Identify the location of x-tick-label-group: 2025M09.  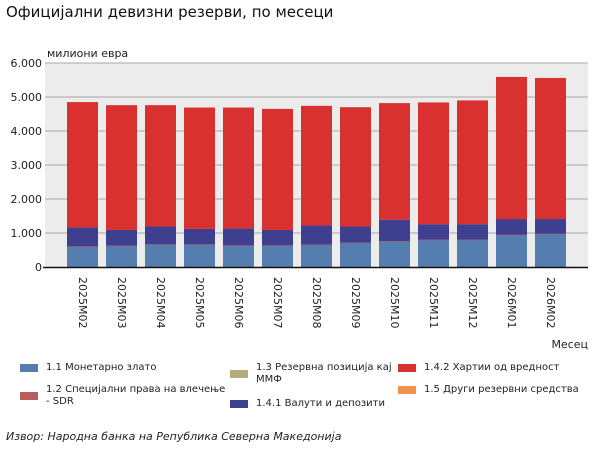
(355, 302).